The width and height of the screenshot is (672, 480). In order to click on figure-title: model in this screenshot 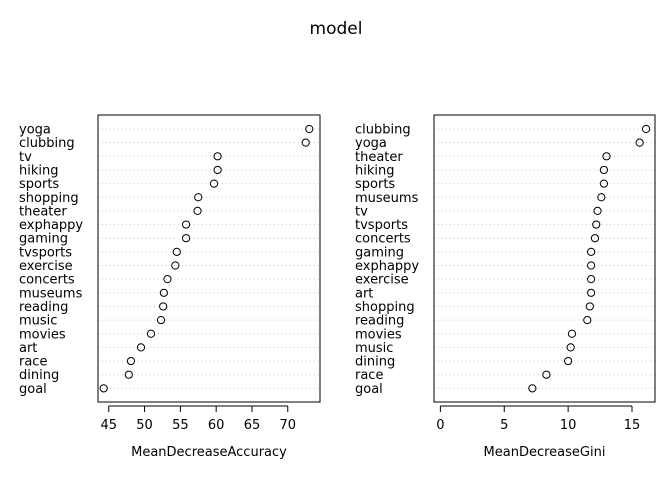, I will do `click(336, 29)`.